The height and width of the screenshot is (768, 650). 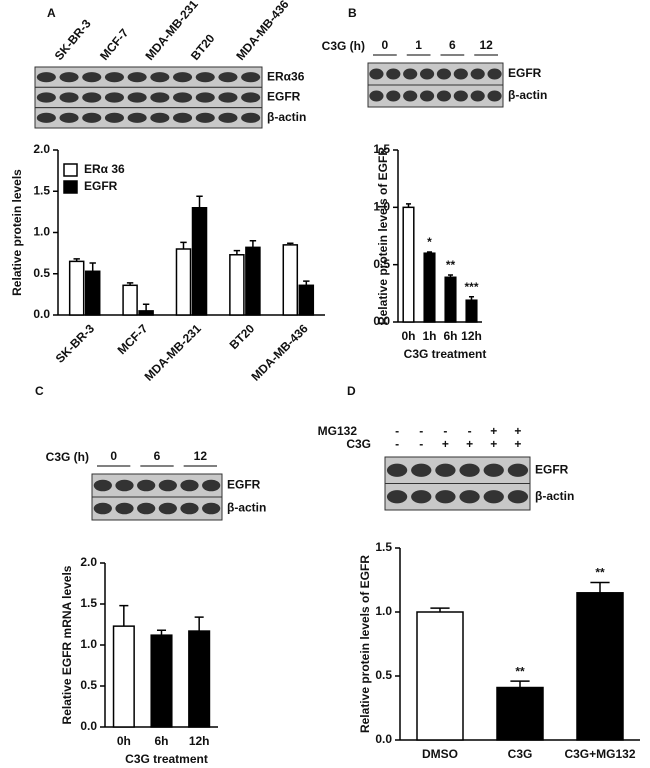 What do you see at coordinates (486, 45) in the screenshot?
I see `group-label: 12` at bounding box center [486, 45].